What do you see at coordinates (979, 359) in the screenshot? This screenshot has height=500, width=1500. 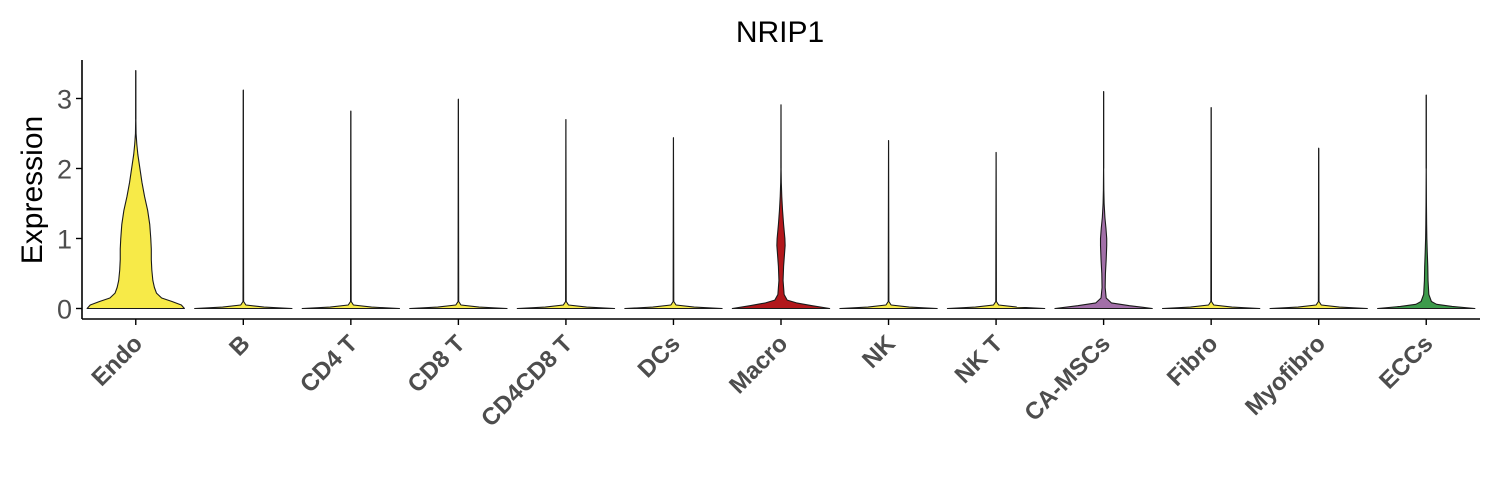 I see `x-tick-label: NK T` at bounding box center [979, 359].